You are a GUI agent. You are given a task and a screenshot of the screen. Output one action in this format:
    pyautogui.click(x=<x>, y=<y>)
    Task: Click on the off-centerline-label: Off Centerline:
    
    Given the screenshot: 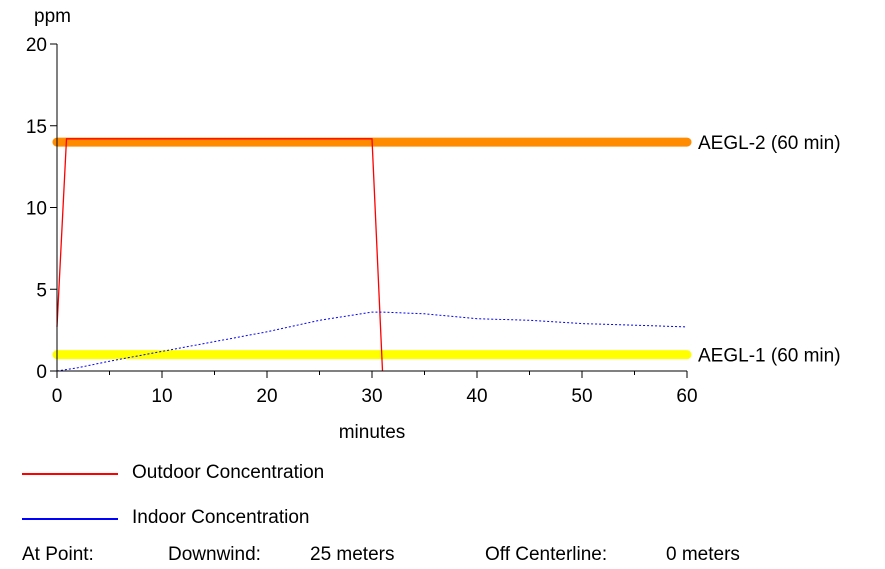 What is the action you would take?
    pyautogui.click(x=546, y=554)
    